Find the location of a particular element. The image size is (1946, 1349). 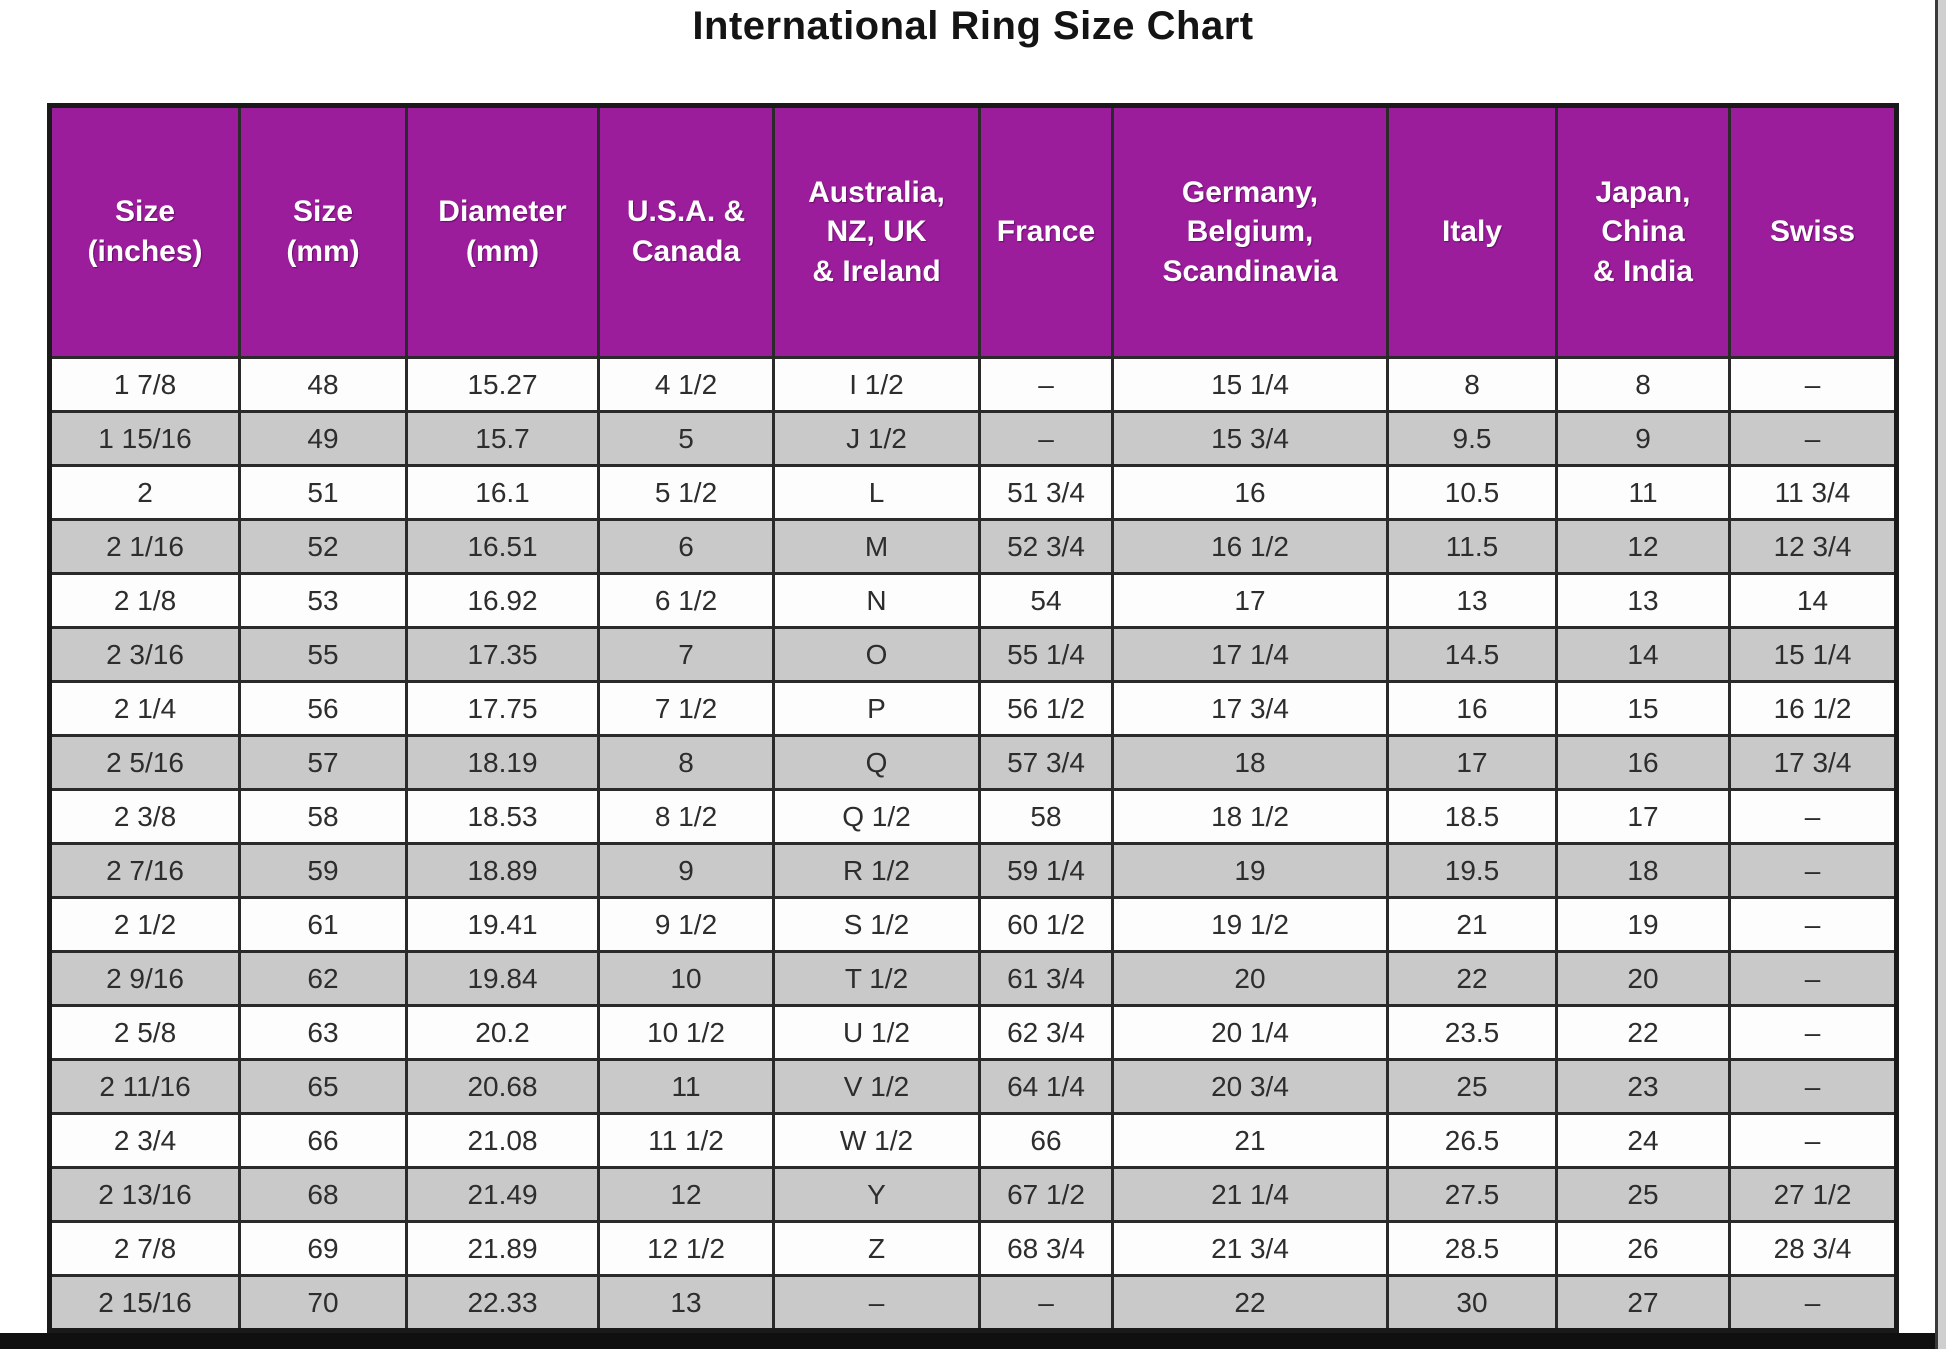

cell-usa-canada: 9 1/2 is located at coordinates (686, 924).